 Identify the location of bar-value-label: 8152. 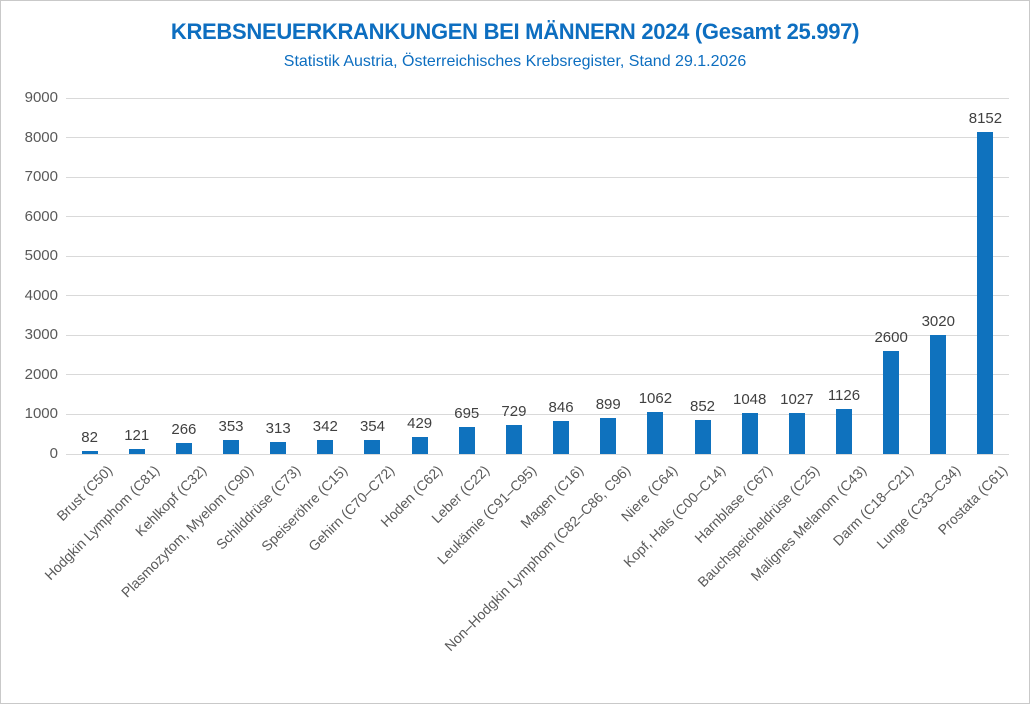
(985, 118).